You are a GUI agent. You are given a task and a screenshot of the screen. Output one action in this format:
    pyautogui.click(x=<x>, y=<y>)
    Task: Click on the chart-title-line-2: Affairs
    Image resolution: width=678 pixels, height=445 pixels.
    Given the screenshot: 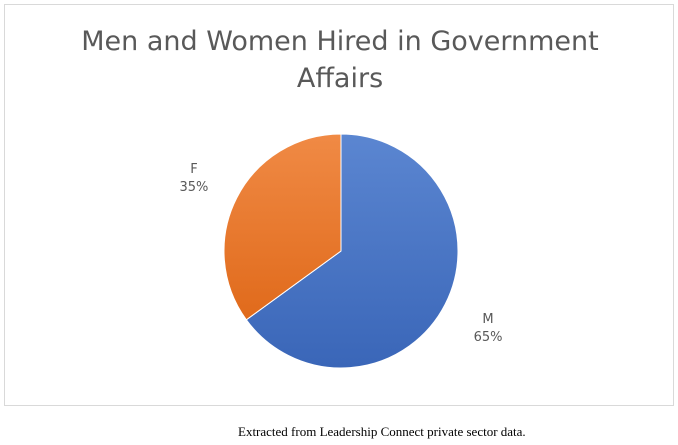 What is the action you would take?
    pyautogui.click(x=340, y=78)
    